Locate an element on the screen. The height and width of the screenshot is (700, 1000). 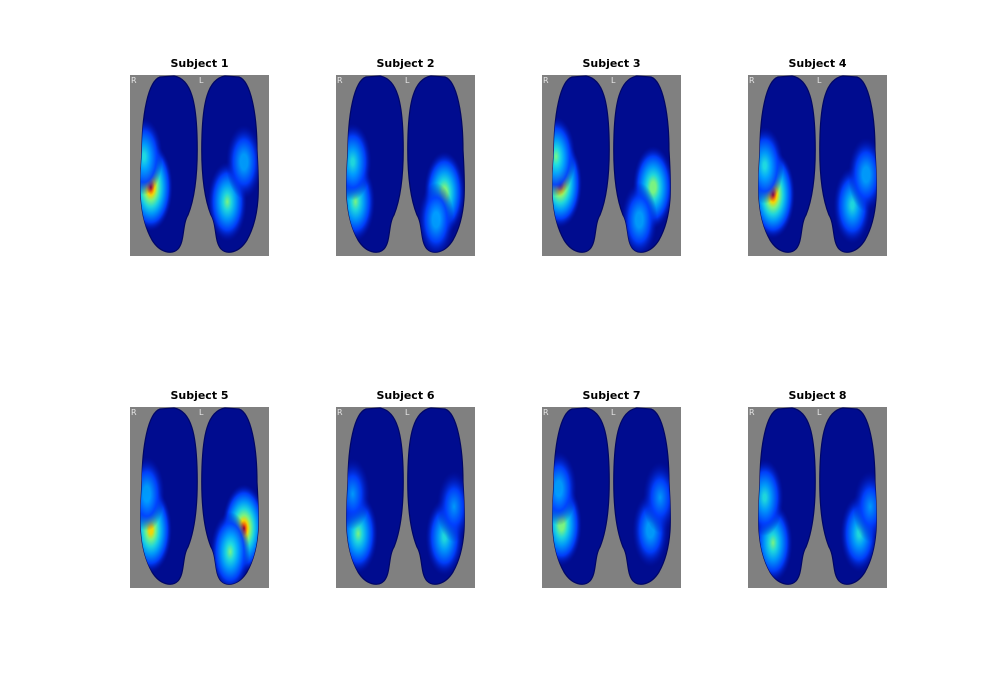
panel-title: Subject 6 is located at coordinates (405, 395).